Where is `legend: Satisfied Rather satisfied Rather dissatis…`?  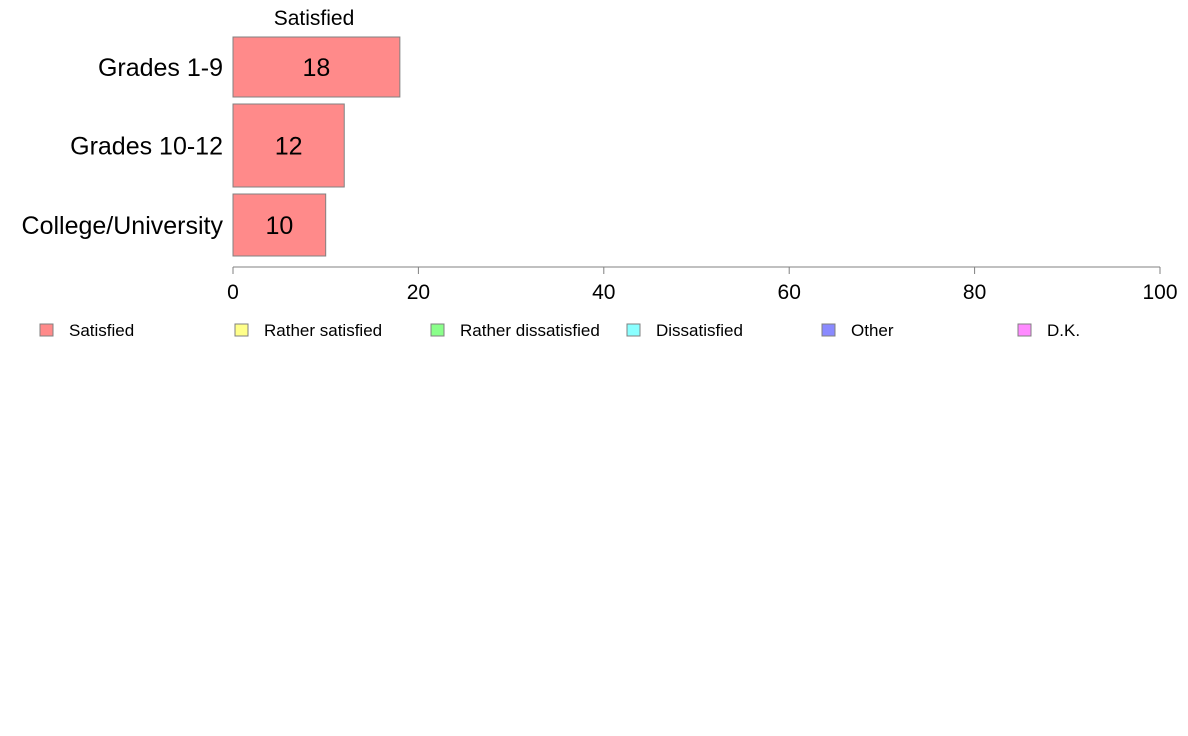
legend: Satisfied Rather satisfied Rather dissatis… is located at coordinates (559, 330).